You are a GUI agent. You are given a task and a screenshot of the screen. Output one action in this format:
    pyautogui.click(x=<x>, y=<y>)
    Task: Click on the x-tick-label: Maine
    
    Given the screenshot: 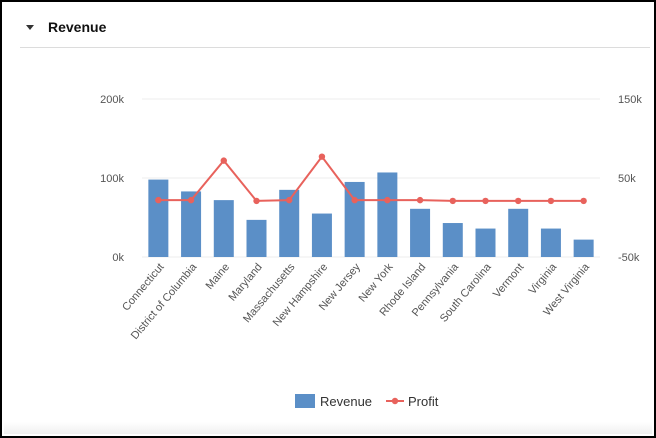 What is the action you would take?
    pyautogui.click(x=218, y=276)
    